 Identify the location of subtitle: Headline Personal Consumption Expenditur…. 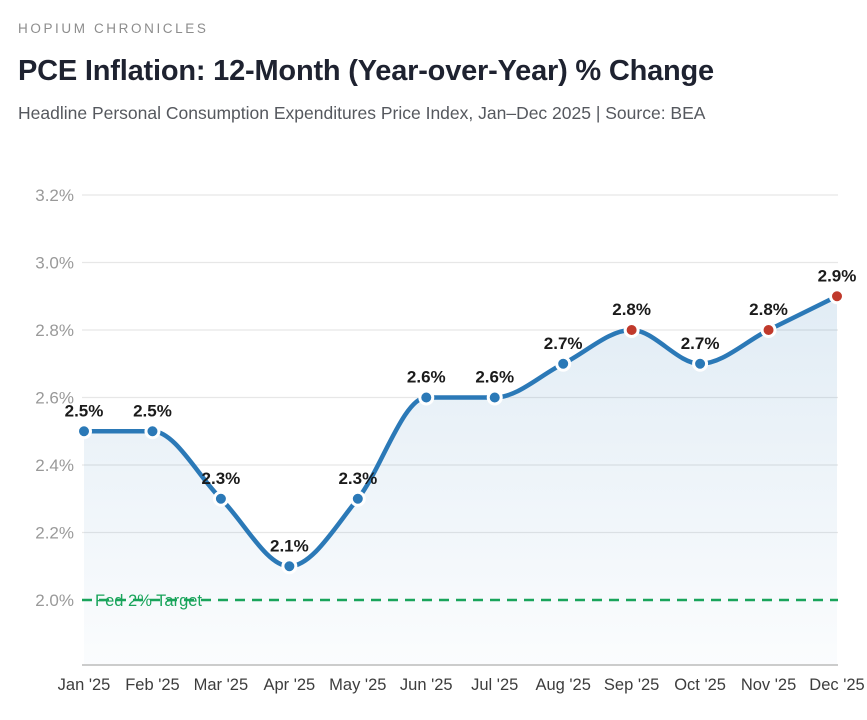
(362, 113).